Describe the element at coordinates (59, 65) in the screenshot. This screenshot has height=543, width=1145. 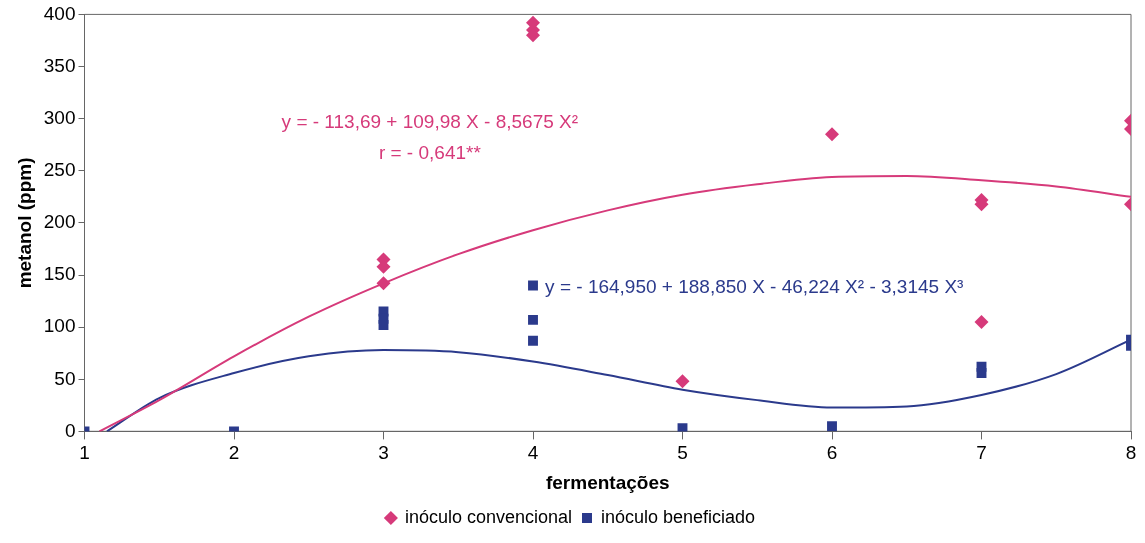
I see `y-tick-label: 350` at that location.